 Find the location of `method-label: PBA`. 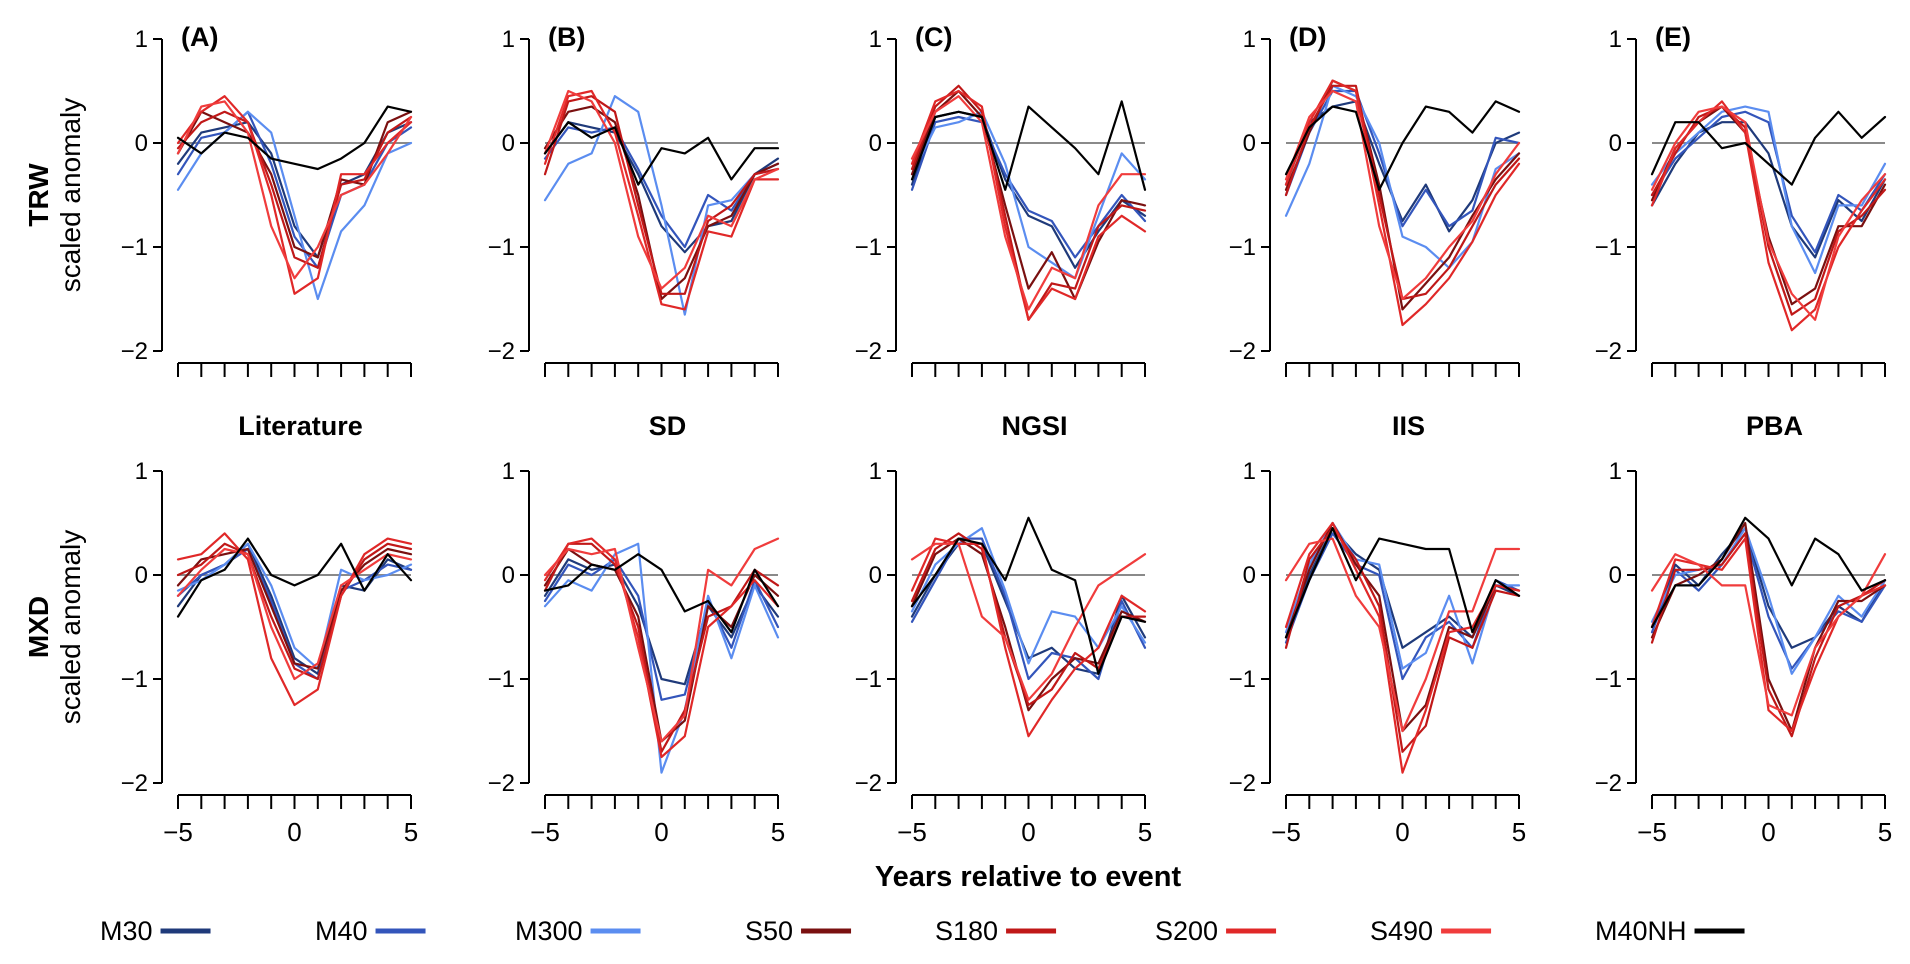

method-label: PBA is located at coordinates (1774, 426).